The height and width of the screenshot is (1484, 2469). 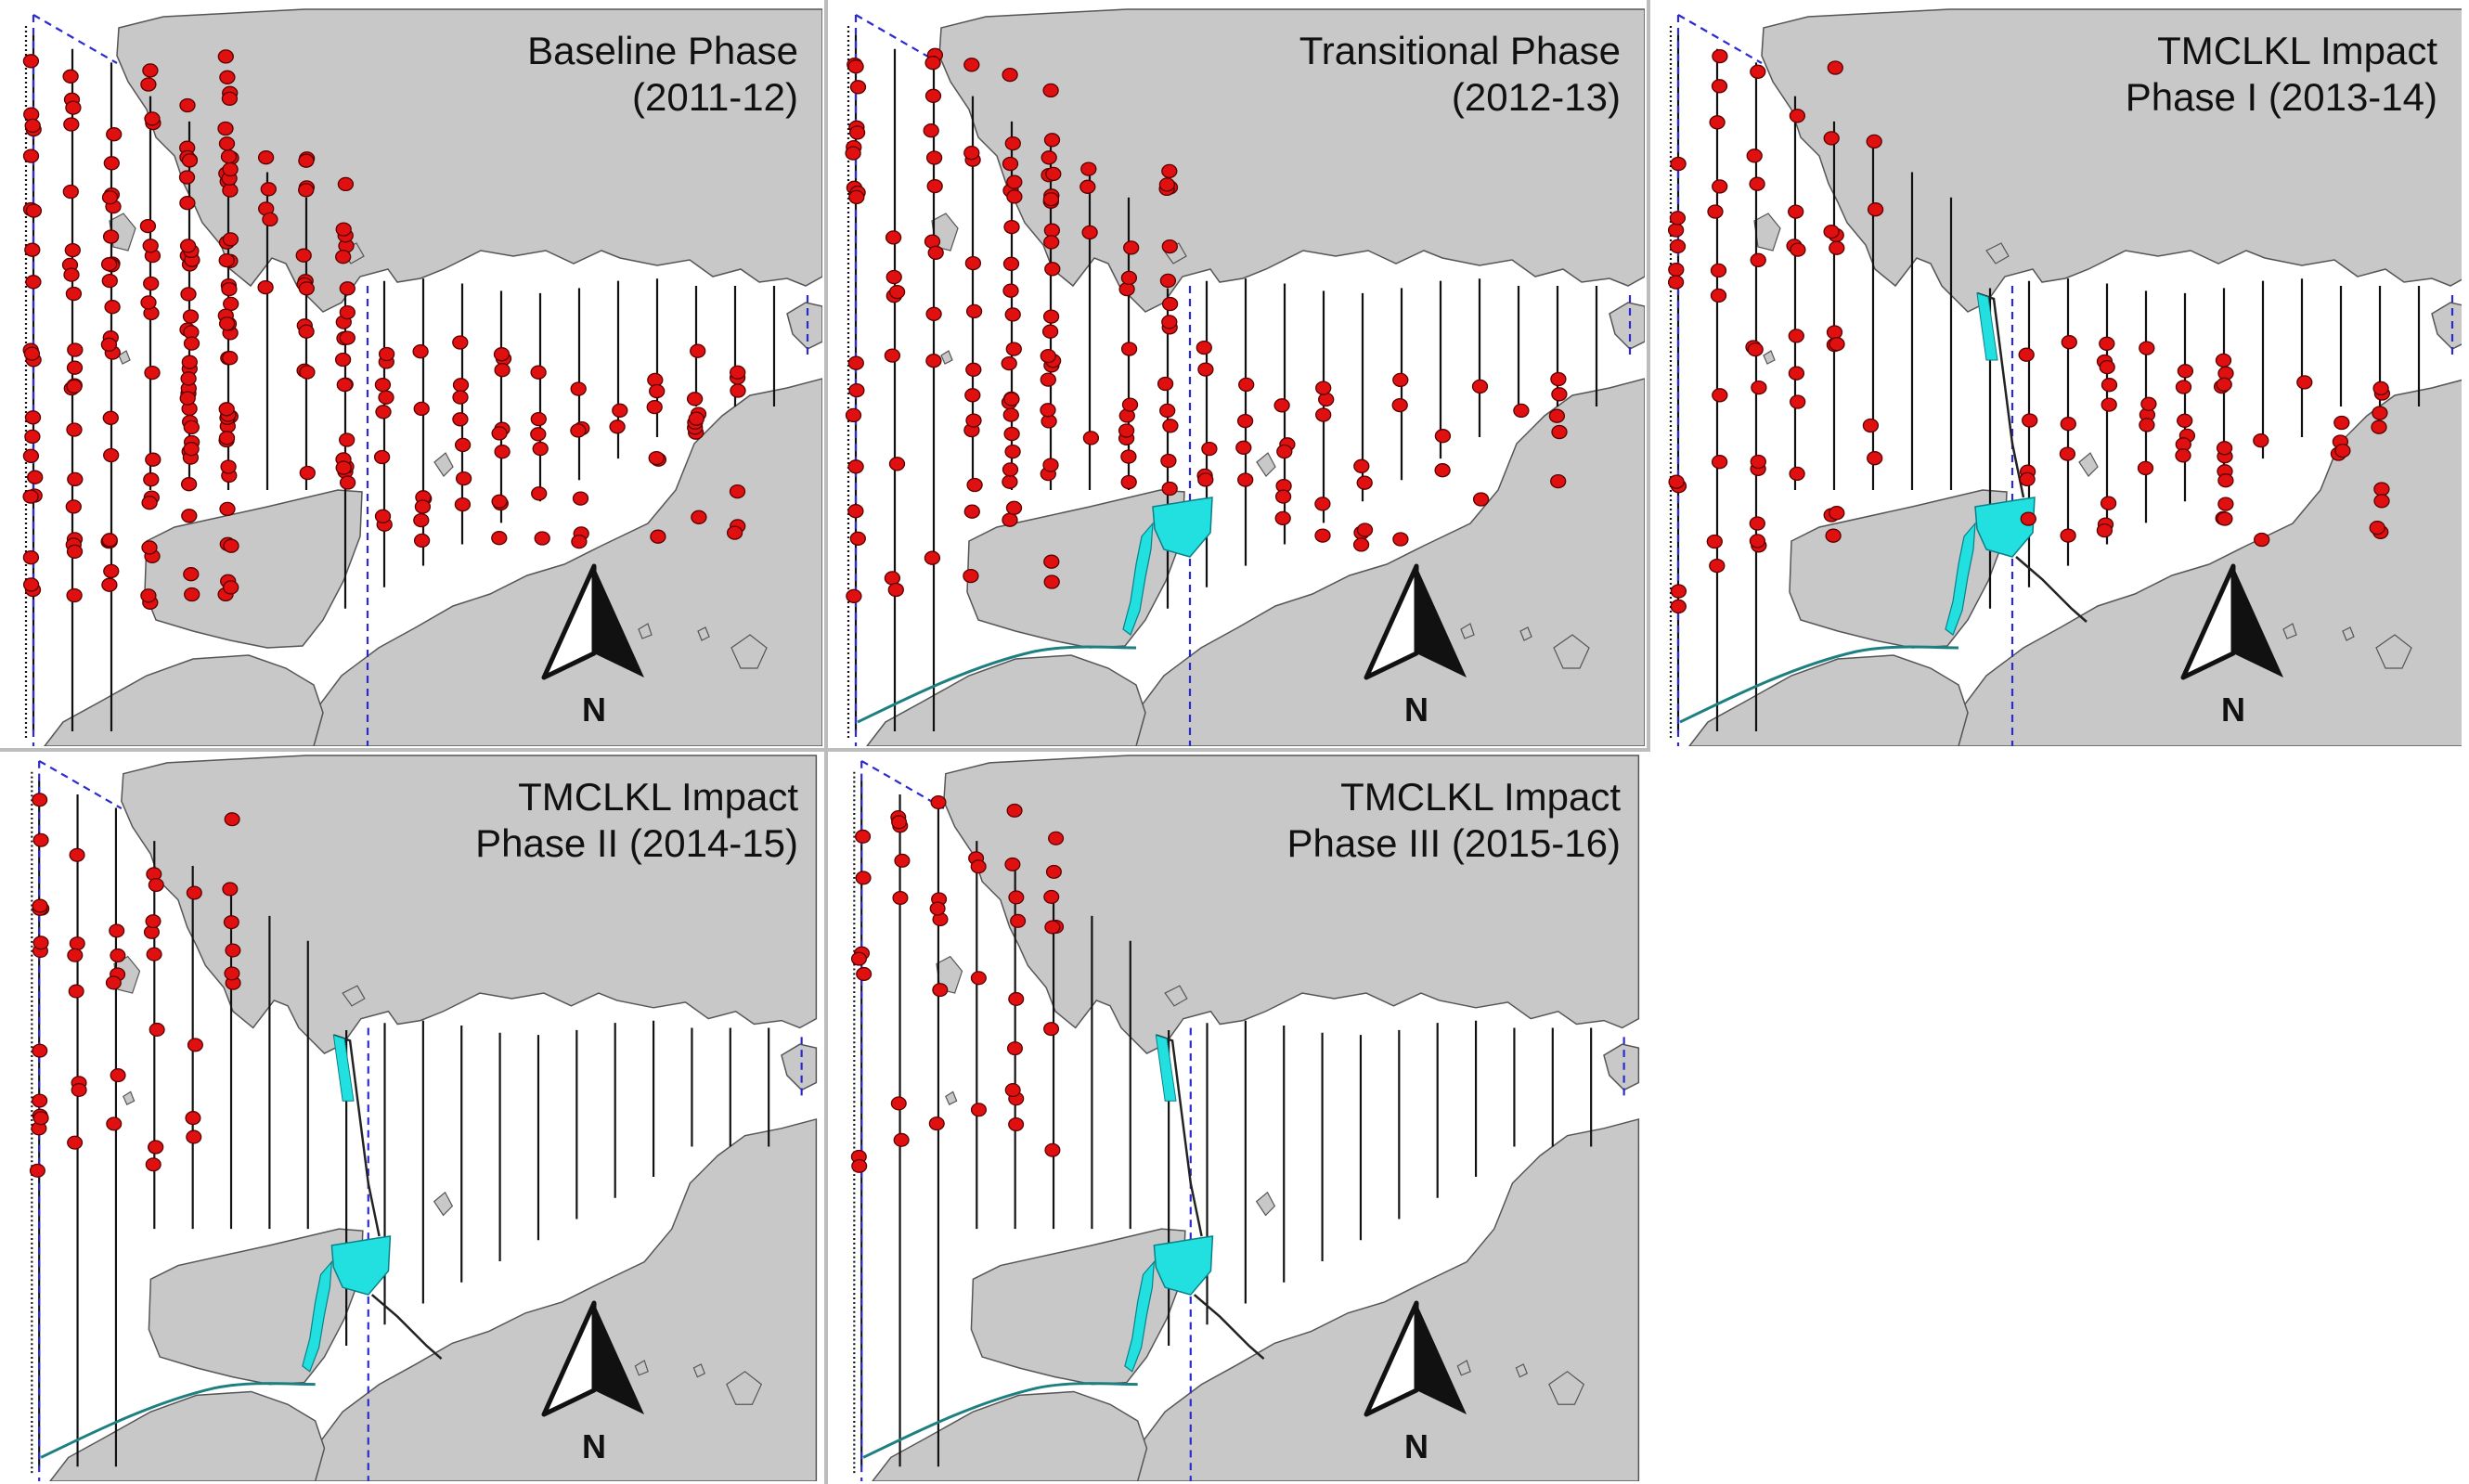 What do you see at coordinates (1182, 528) in the screenshot?
I see `reclamation-area` at bounding box center [1182, 528].